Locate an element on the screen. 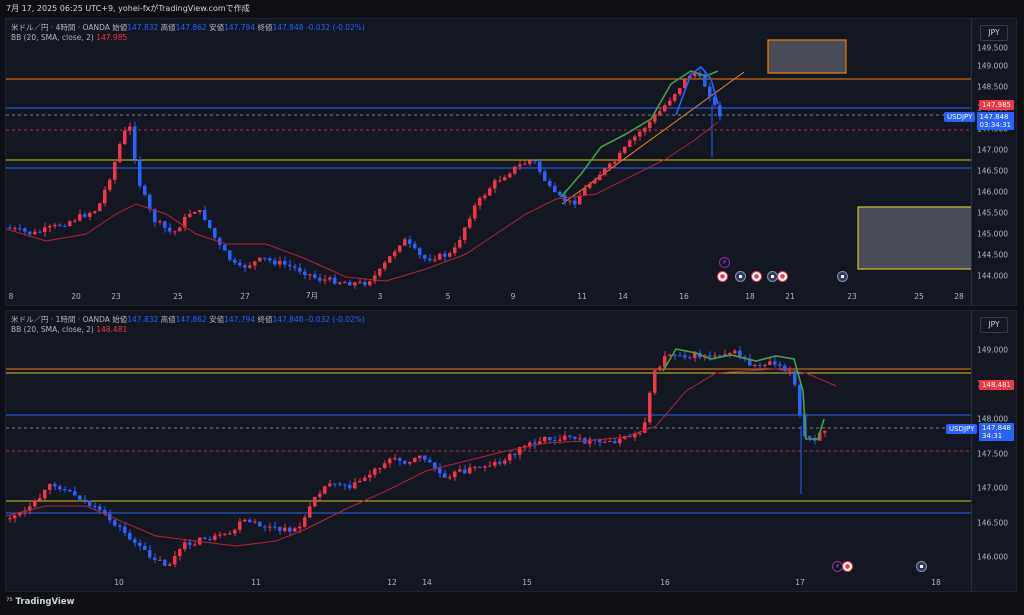  x-tick-label: 27 is located at coordinates (245, 296).